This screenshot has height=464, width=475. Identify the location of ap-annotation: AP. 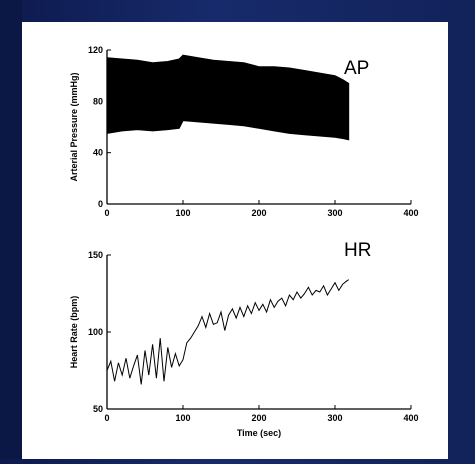
(356, 68).